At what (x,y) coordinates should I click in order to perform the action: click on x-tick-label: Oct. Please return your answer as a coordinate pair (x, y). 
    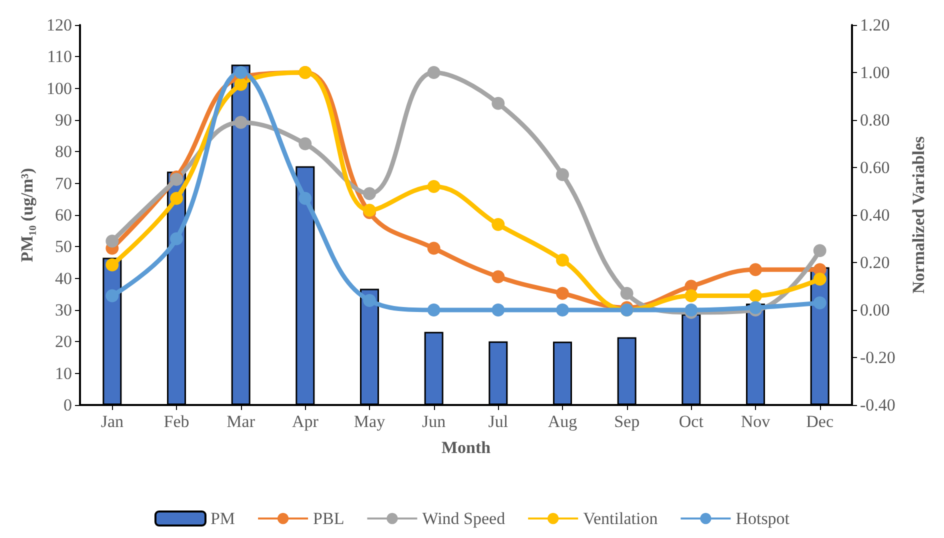
    Looking at the image, I should click on (691, 421).